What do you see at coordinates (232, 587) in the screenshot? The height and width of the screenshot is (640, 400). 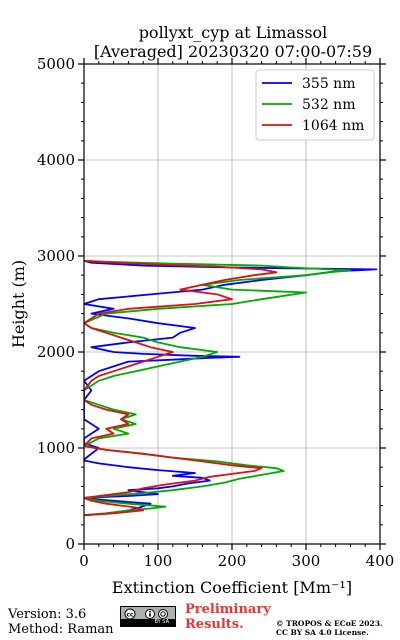 I see `x-axis-label: Extinction Coefficient [Mm⁻¹]` at bounding box center [232, 587].